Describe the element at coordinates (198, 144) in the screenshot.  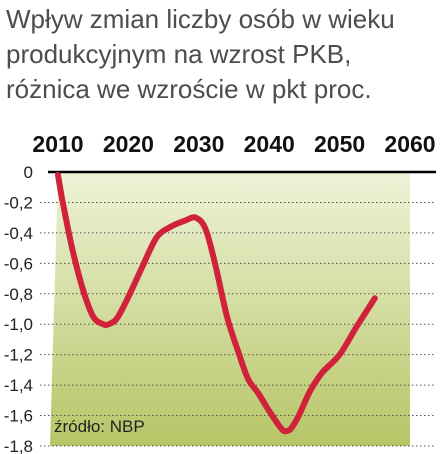
I see `x-tick-label: 2030` at that location.